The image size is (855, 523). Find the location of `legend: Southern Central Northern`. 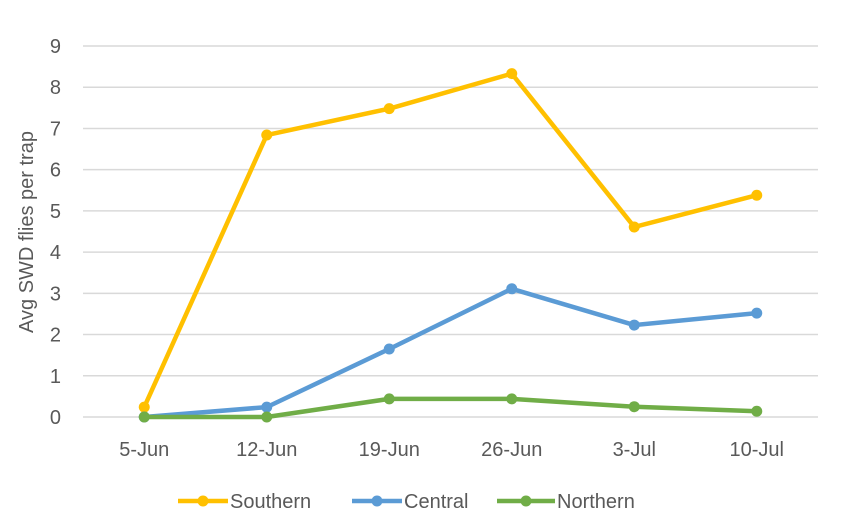

legend: Southern Central Northern is located at coordinates (406, 502).